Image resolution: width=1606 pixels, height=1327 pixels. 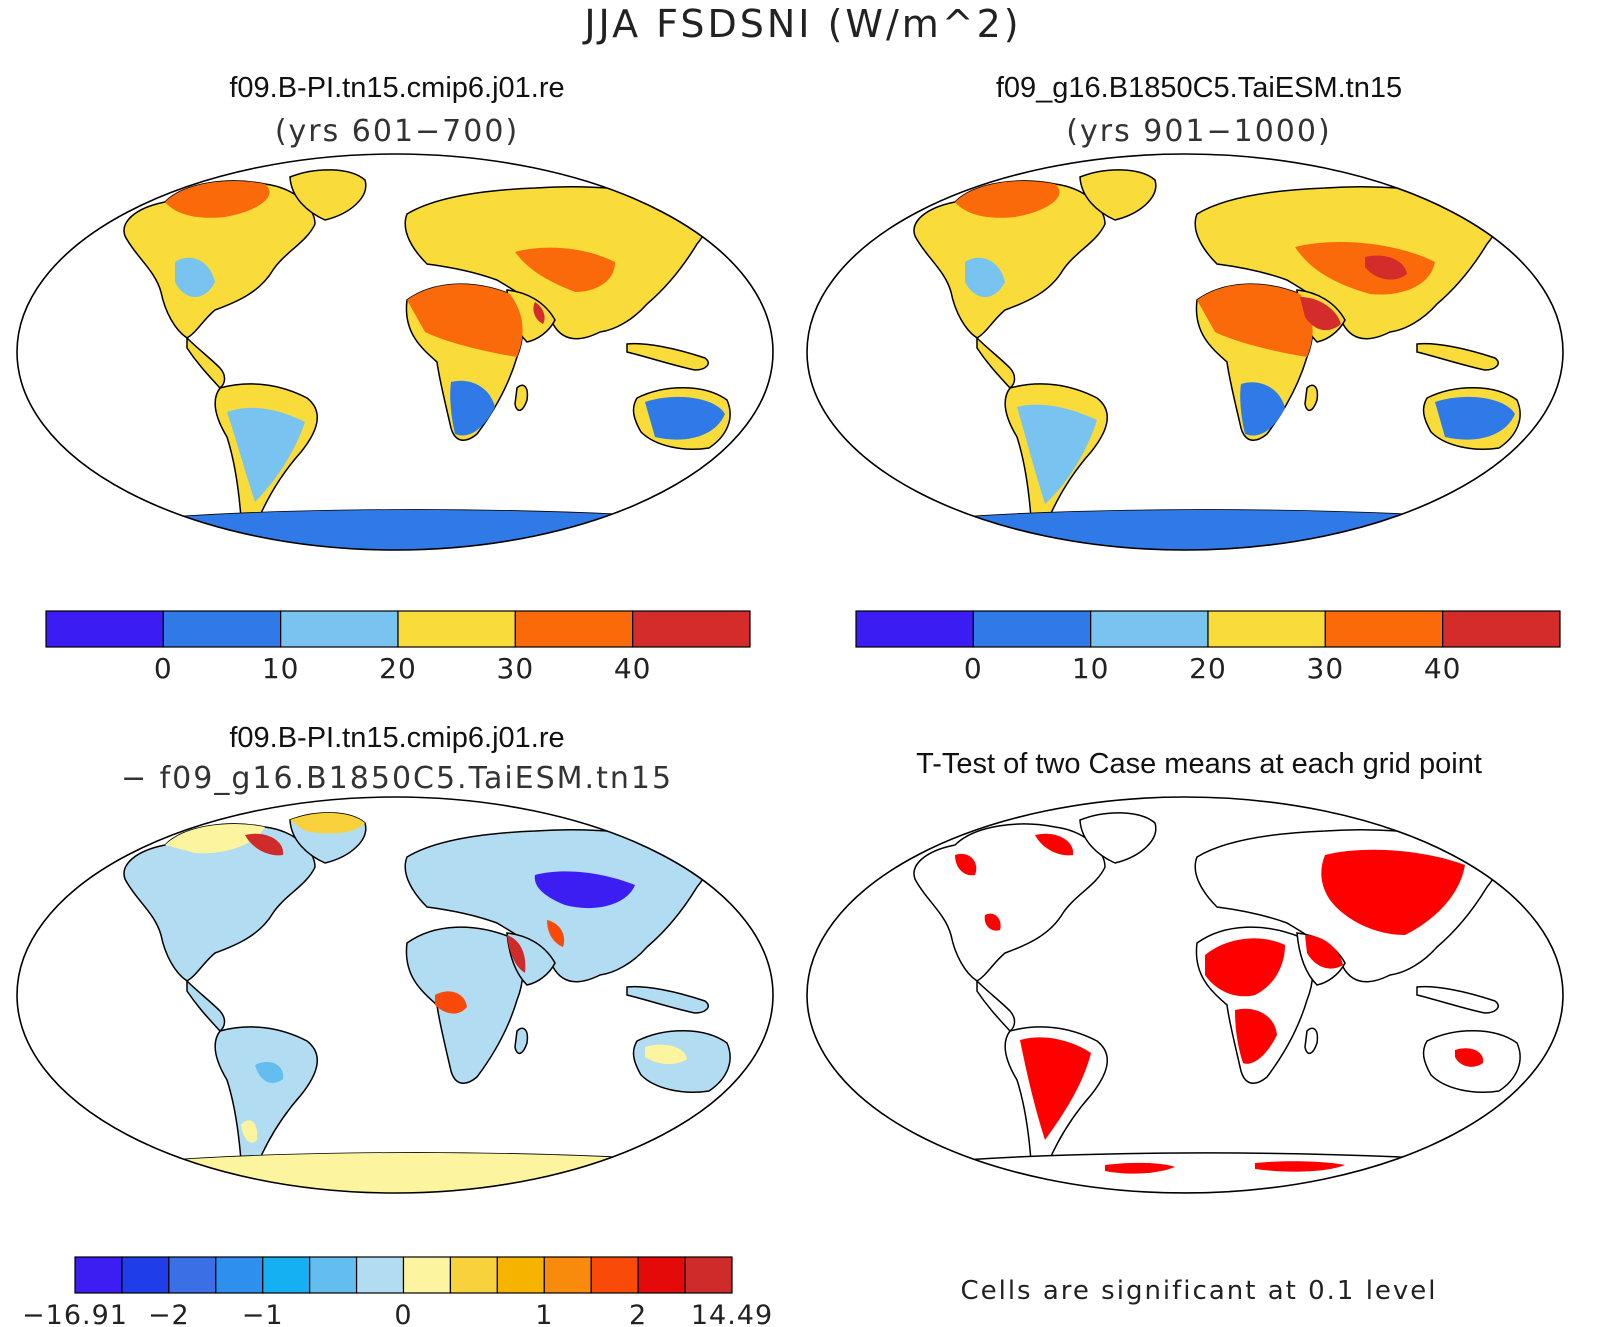 I want to click on panel-2-map, so click(x=1185, y=352).